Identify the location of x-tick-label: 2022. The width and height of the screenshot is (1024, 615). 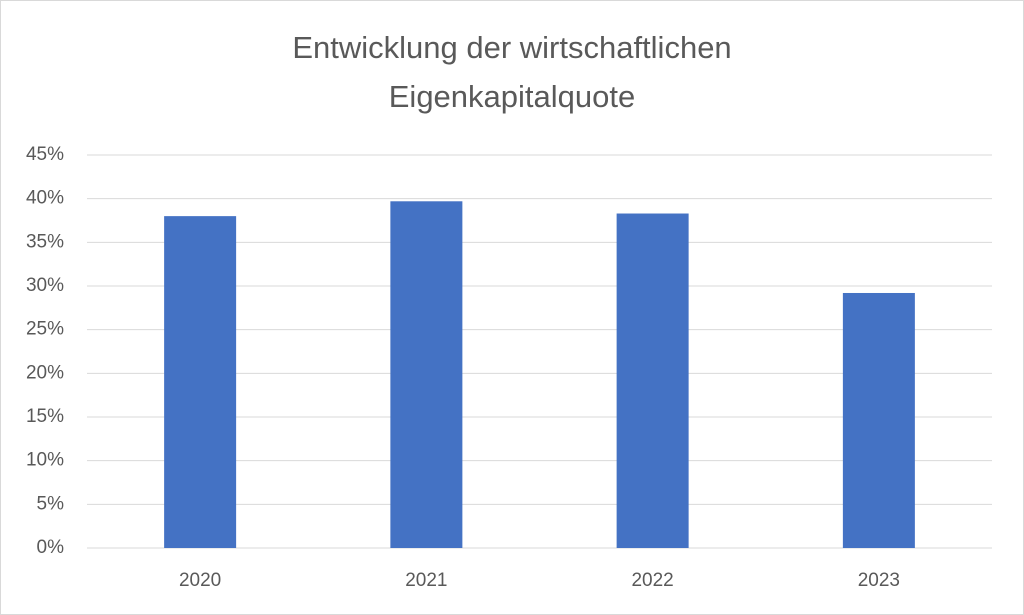
(652, 580).